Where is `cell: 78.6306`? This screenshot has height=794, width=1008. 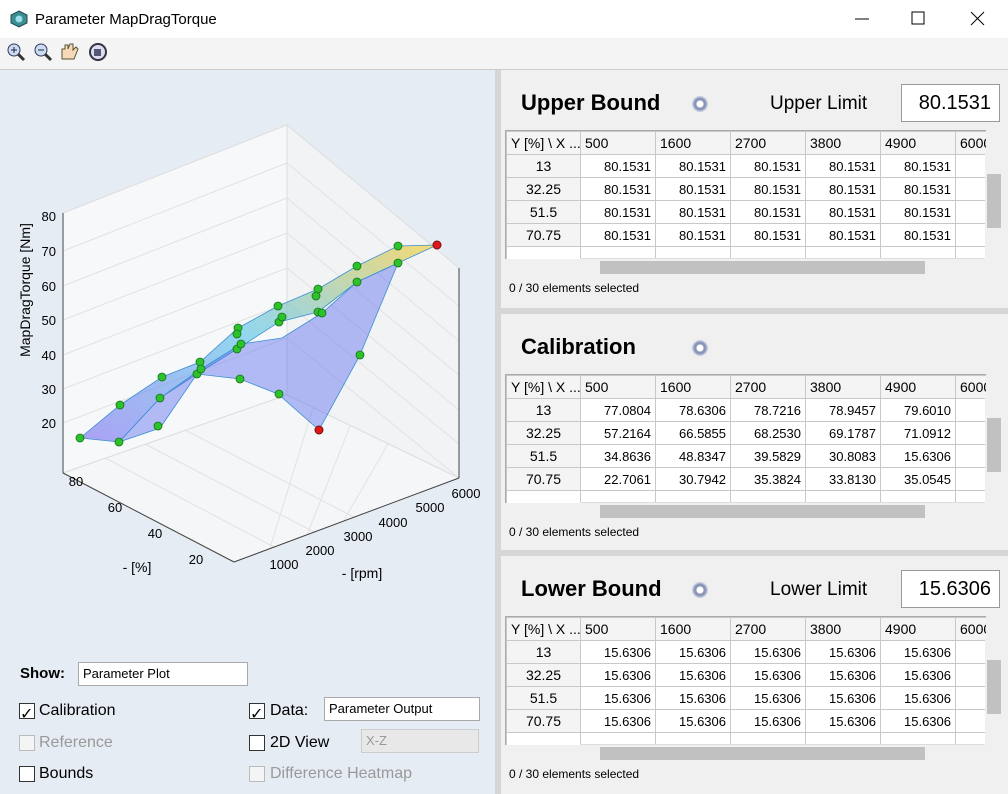 cell: 78.6306 is located at coordinates (693, 410).